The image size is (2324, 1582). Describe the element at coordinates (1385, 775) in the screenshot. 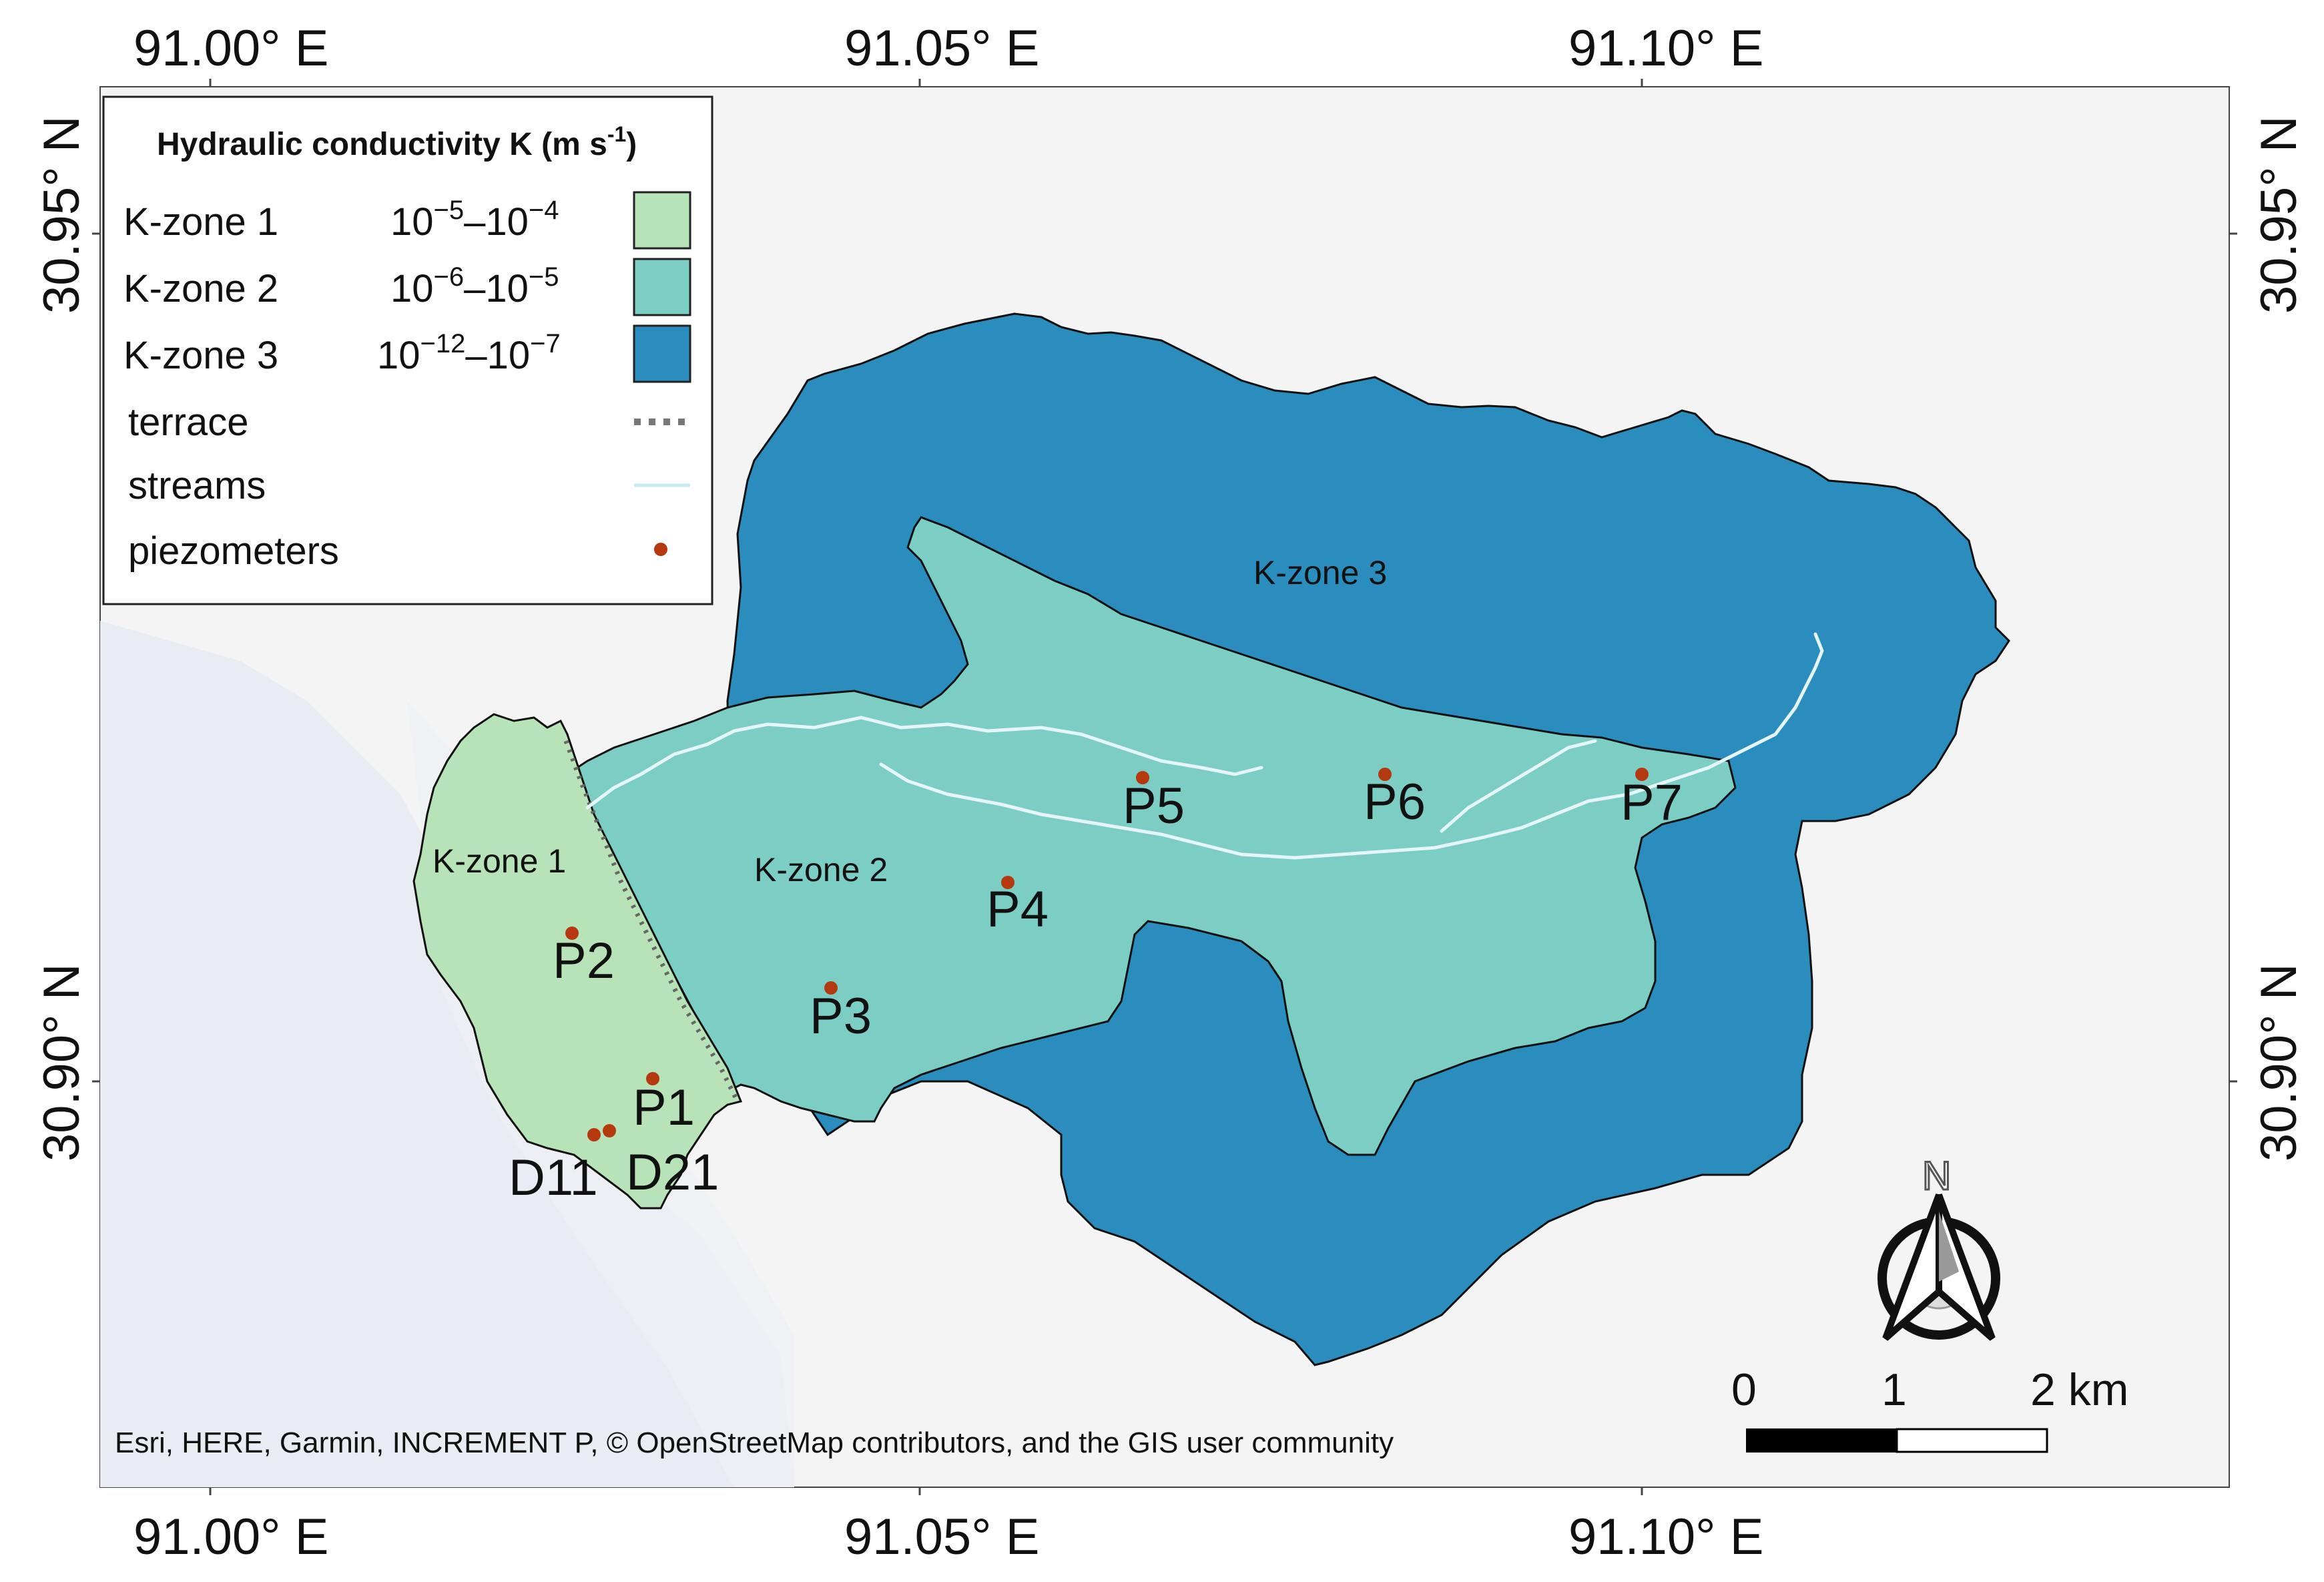

I see `piezometer-p6` at that location.